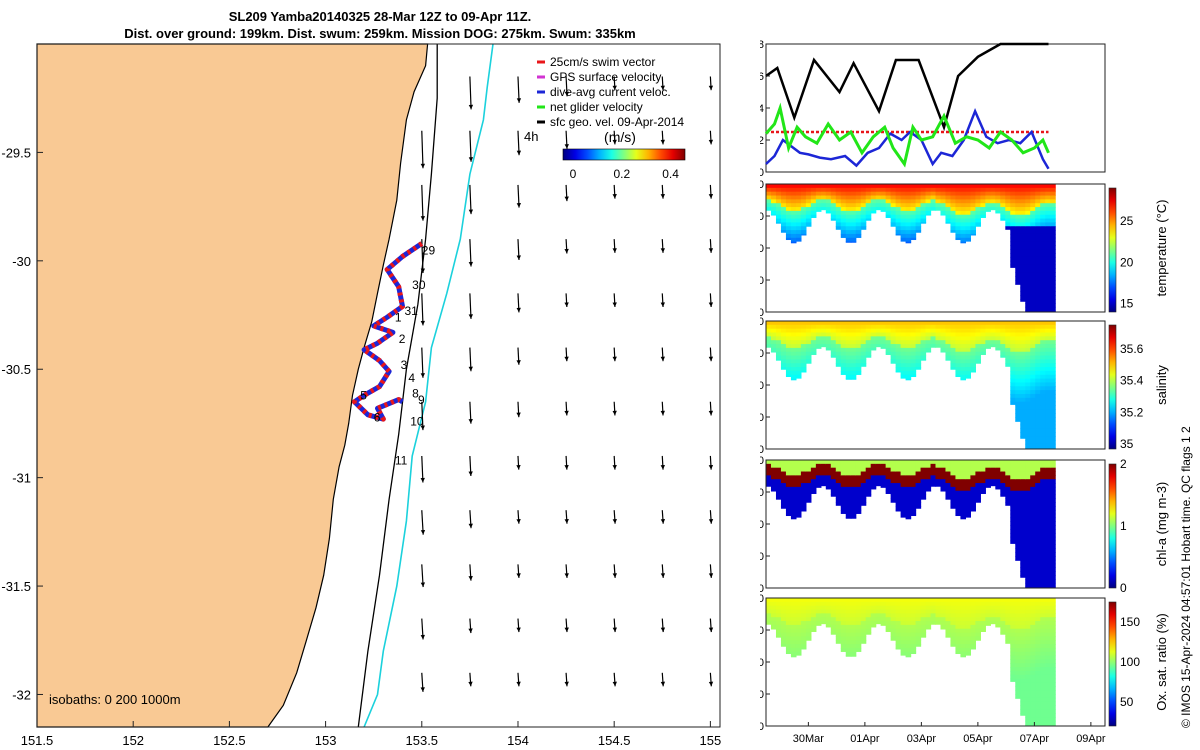 This screenshot has height=750, width=1200. I want to click on map-ytick--32: -32, so click(21, 694).